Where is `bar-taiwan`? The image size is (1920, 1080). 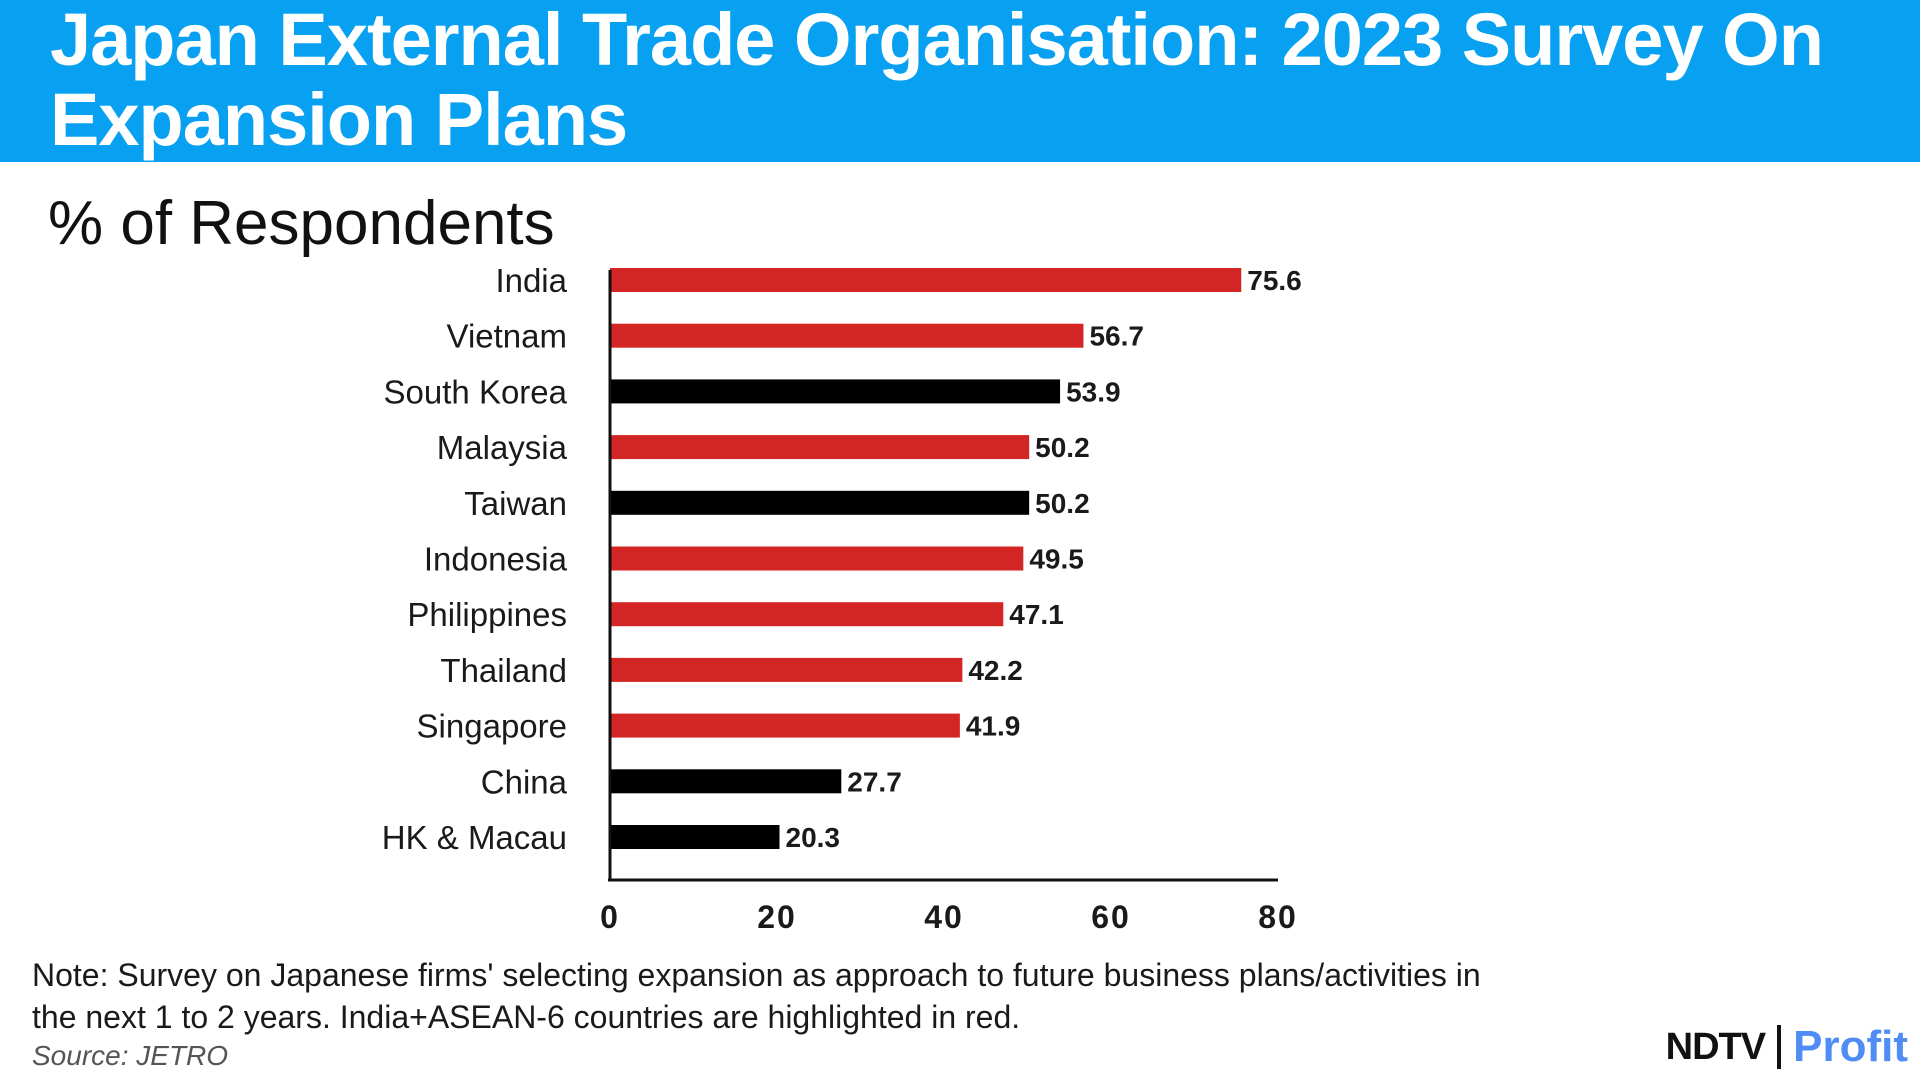 bar-taiwan is located at coordinates (820, 502).